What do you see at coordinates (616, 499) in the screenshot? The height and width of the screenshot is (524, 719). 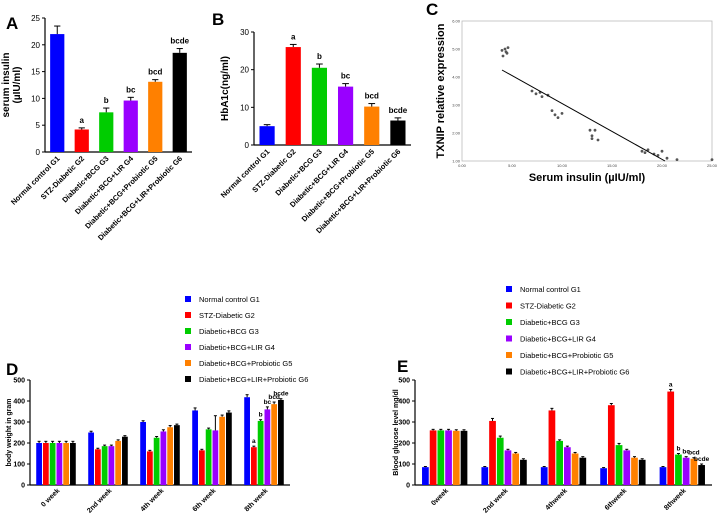 I see `category-label: 6thweek` at bounding box center [616, 499].